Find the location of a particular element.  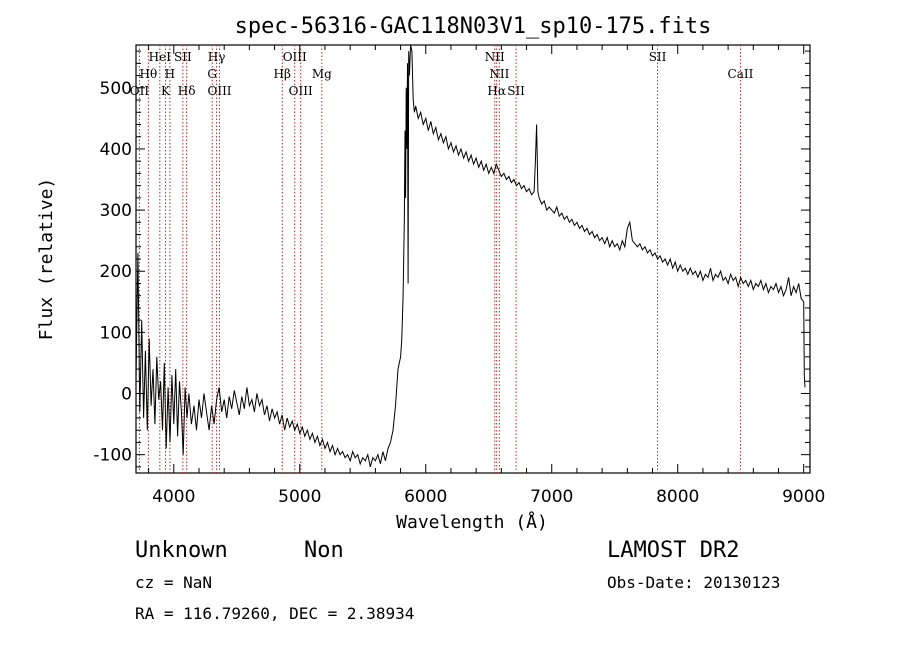

y-tick-label: 0 is located at coordinates (126, 395).